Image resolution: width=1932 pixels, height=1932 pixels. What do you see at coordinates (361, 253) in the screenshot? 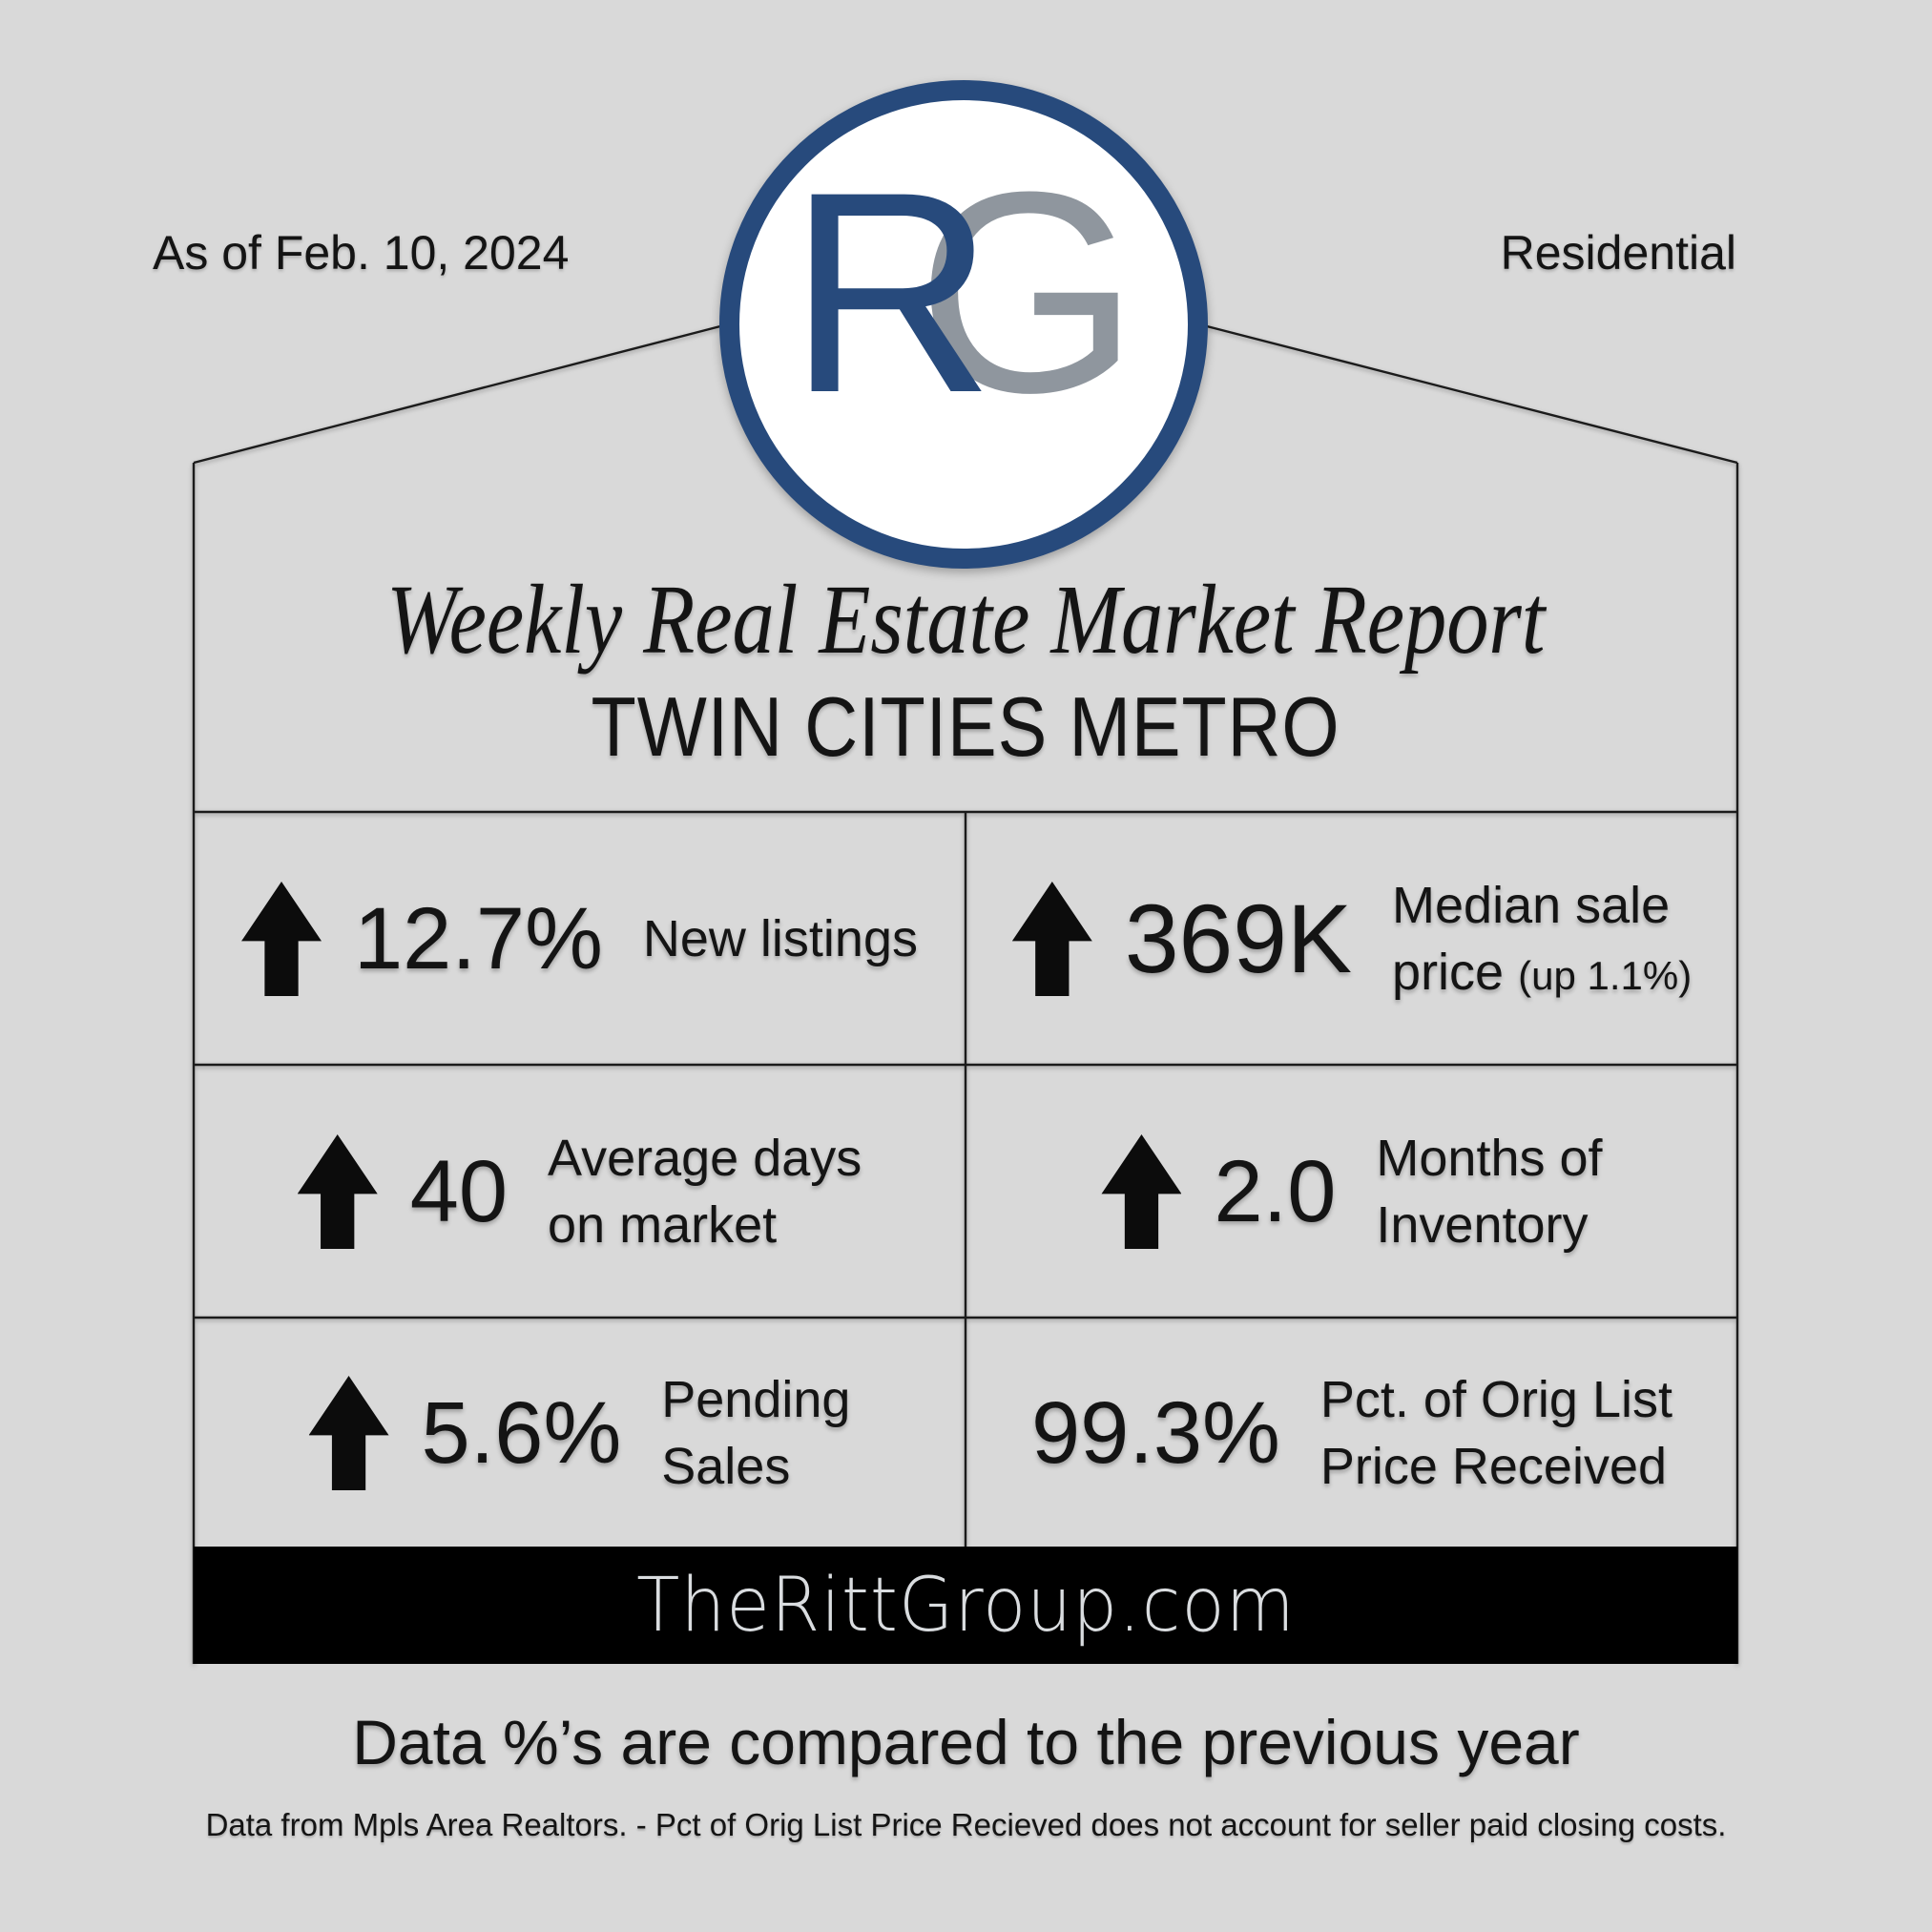
I see `as-of-date: As of Feb. 10, 2024` at bounding box center [361, 253].